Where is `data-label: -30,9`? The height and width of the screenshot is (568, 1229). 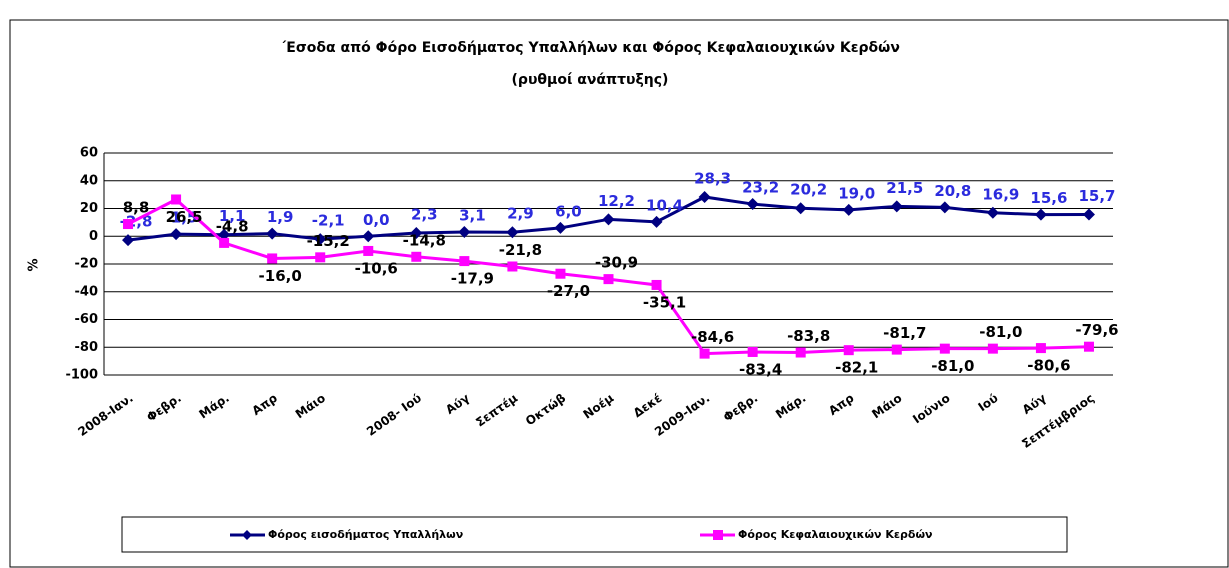
data-label: -30,9 is located at coordinates (616, 263).